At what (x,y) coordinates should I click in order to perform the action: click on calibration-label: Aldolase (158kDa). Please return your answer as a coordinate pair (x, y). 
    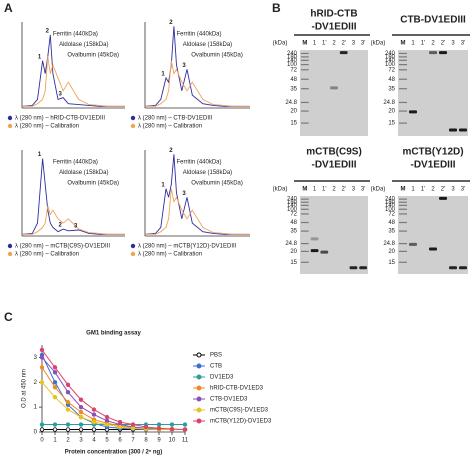
    Looking at the image, I should click on (207, 173).